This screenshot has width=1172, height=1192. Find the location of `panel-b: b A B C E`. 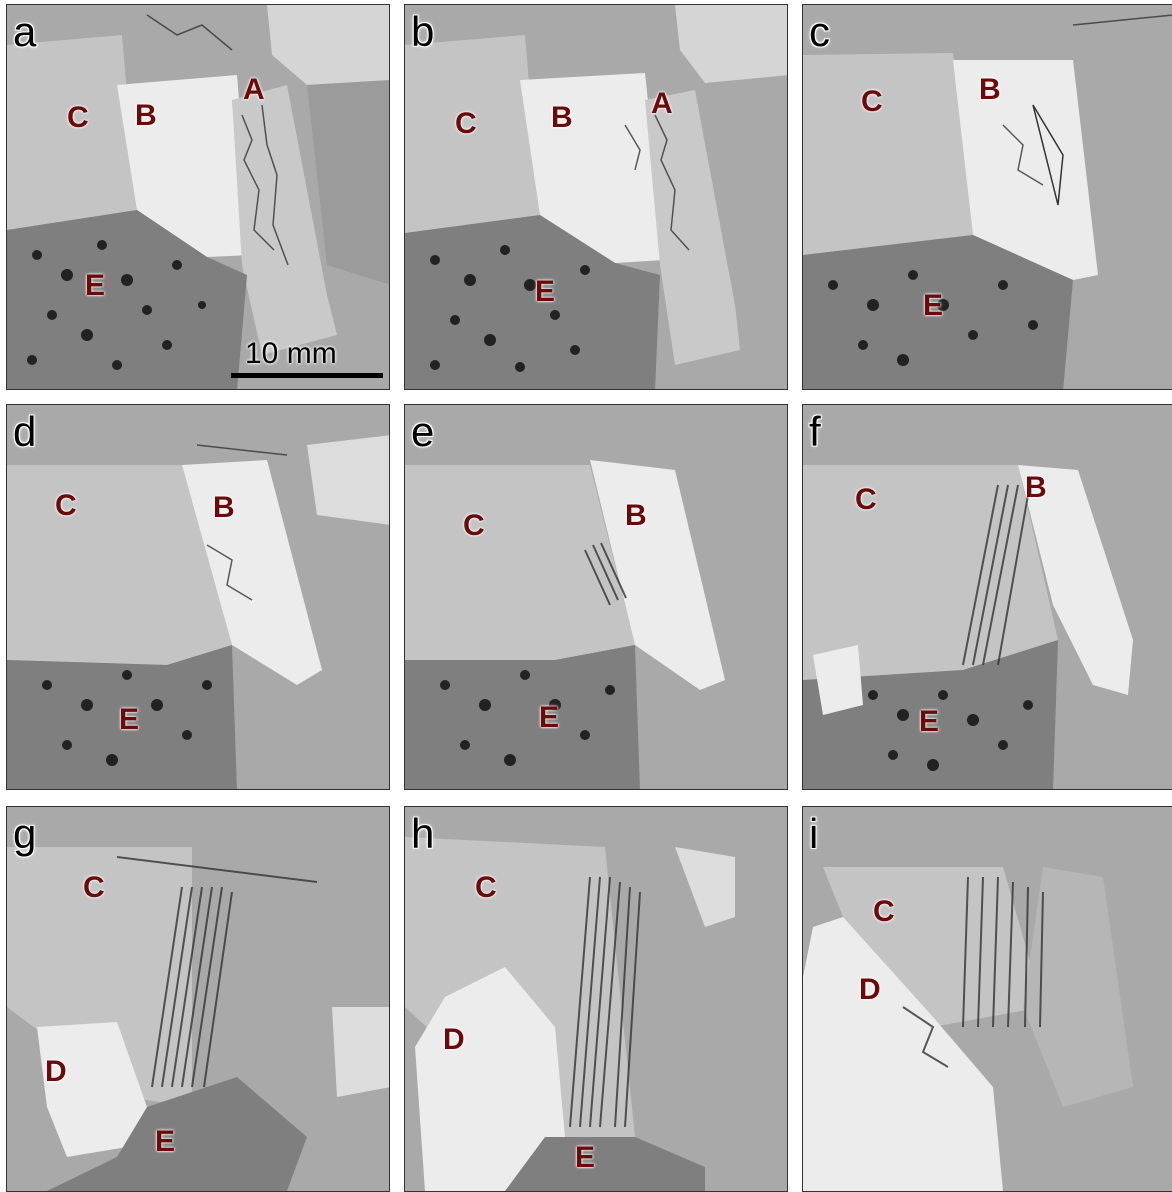

panel-b: b A B C E is located at coordinates (596, 197).